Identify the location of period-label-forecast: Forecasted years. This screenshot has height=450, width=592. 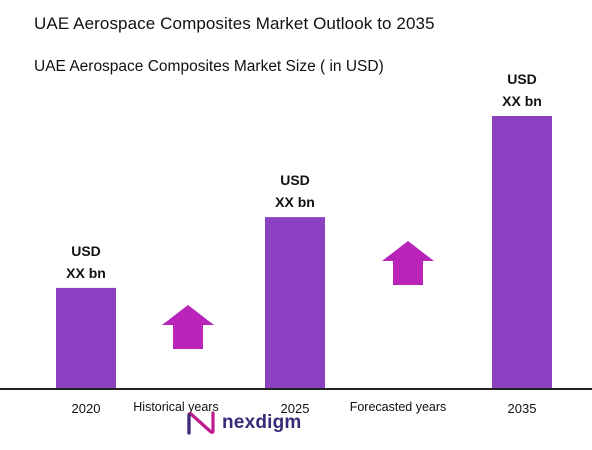
(398, 407).